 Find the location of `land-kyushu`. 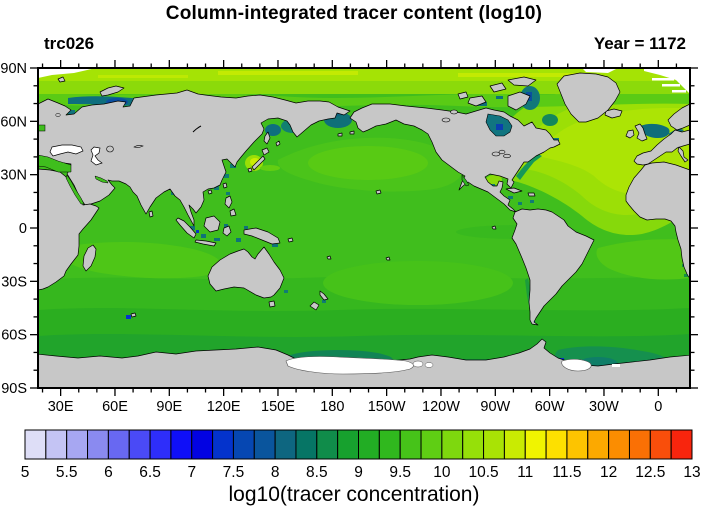

land-kyushu is located at coordinates (250, 170).